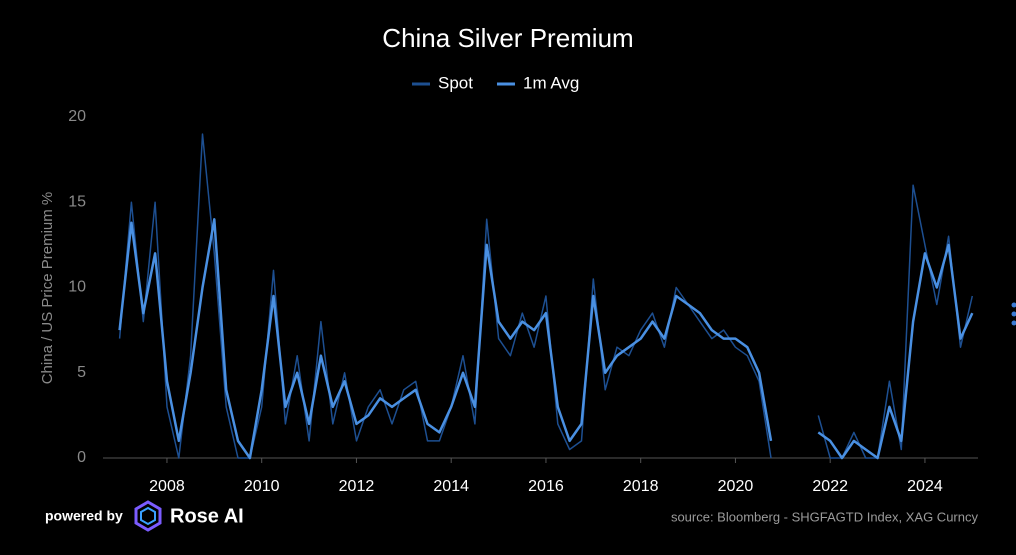  I want to click on menu-dots, so click(1013, 314).